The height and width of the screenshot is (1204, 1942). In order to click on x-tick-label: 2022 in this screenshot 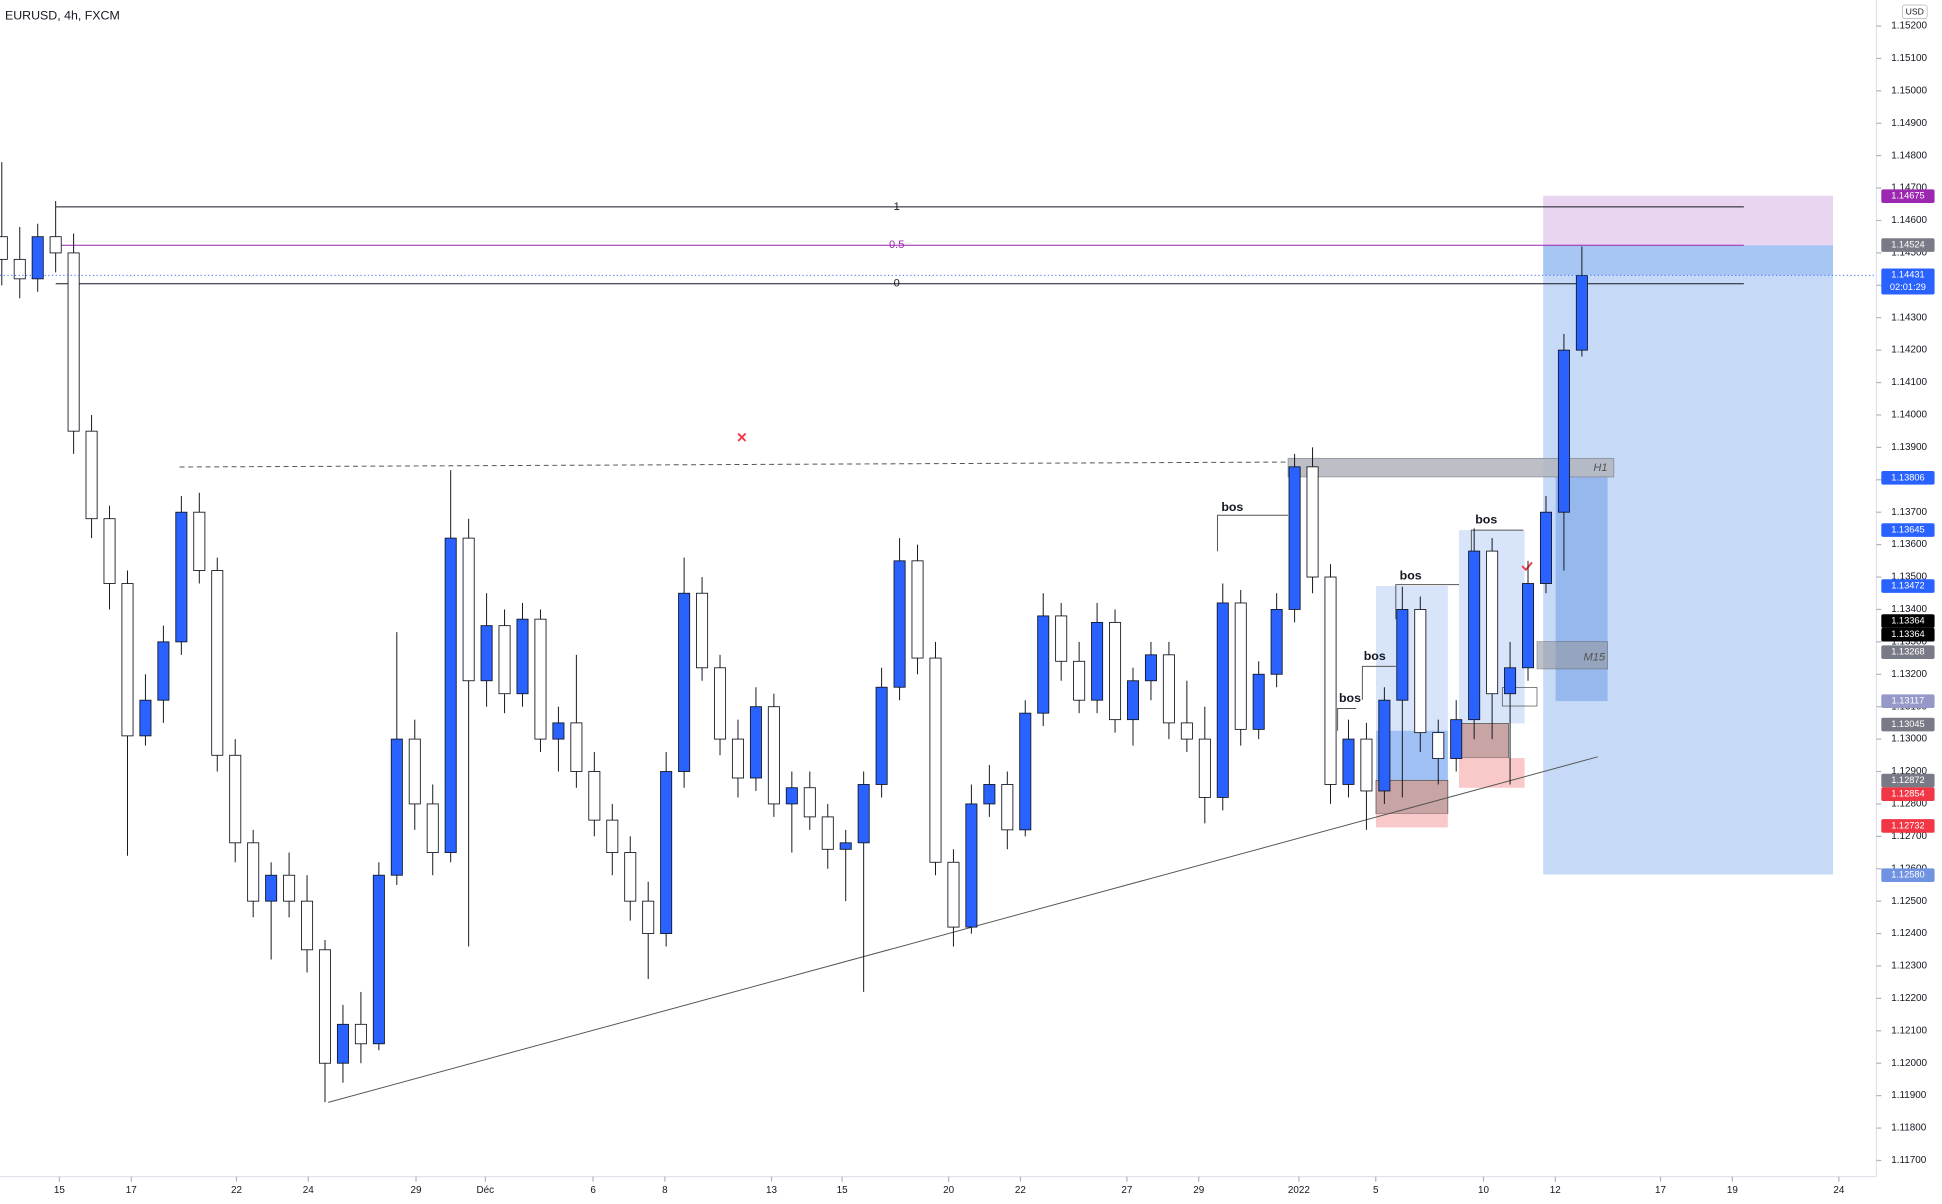, I will do `click(1299, 1190)`.